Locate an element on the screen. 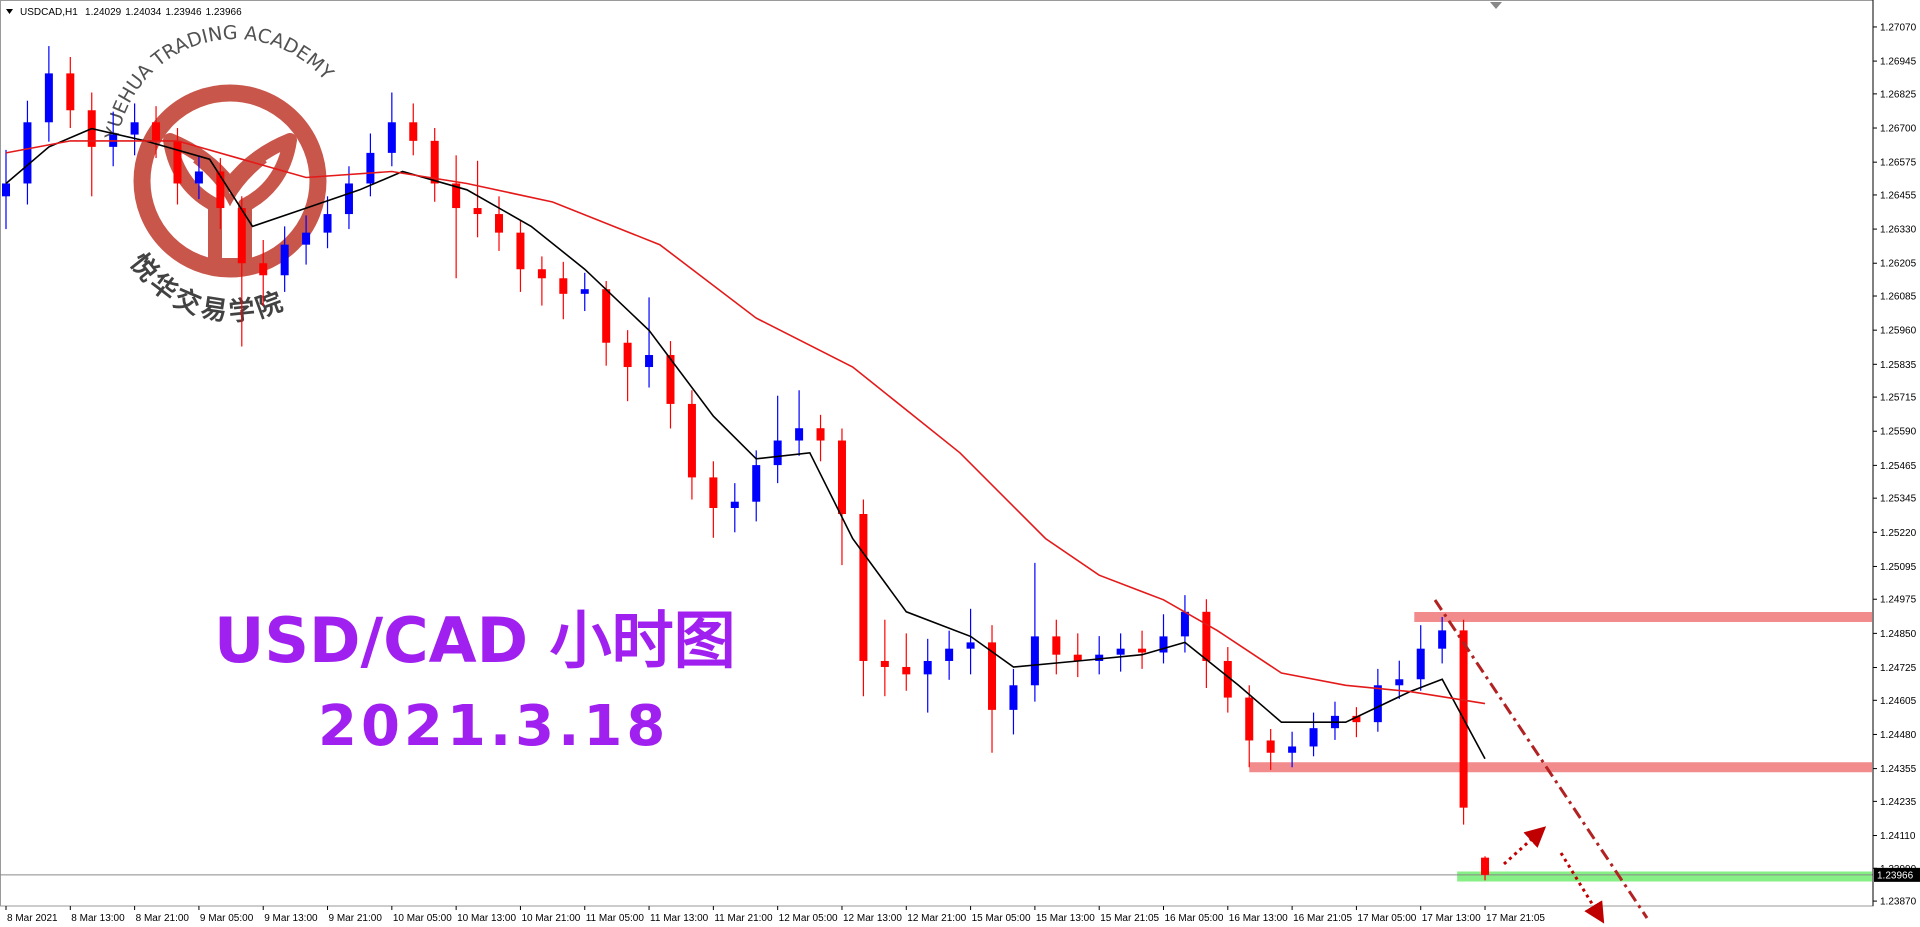 The width and height of the screenshot is (1920, 927). y-tick-label: 1.24725 is located at coordinates (1898, 668).